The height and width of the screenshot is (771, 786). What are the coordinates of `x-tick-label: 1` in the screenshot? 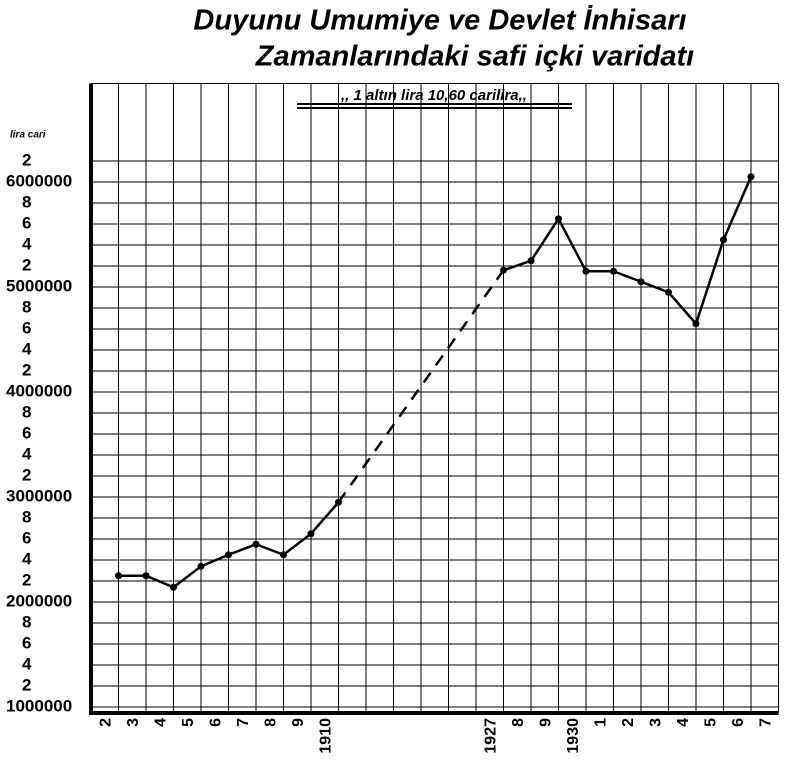 It's located at (601, 722).